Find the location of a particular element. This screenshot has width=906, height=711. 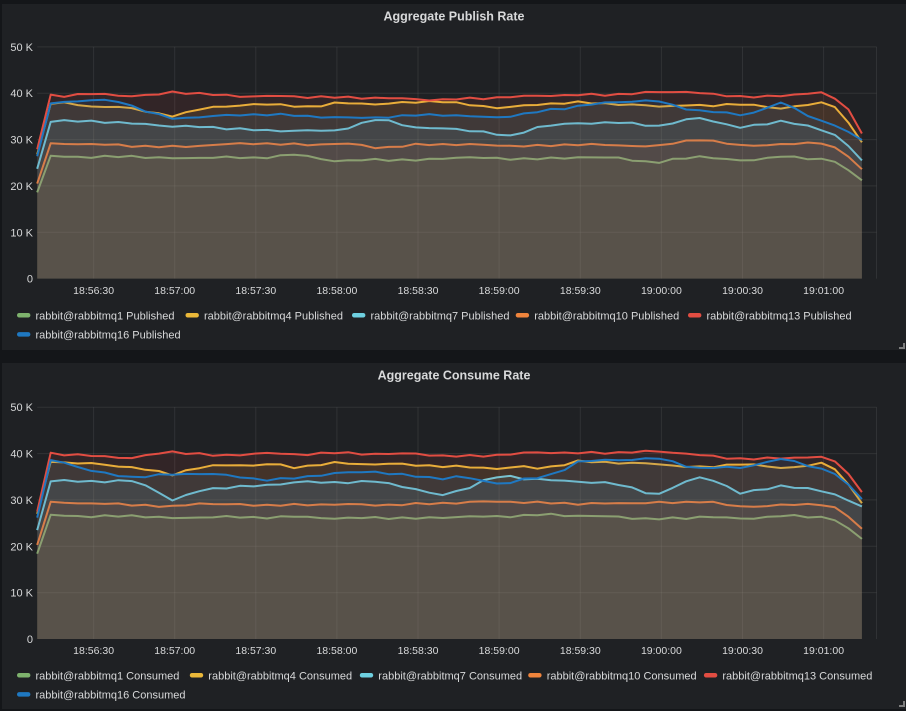

svg-text: rabbit@rabbitmq10 Published is located at coordinates (606, 316).